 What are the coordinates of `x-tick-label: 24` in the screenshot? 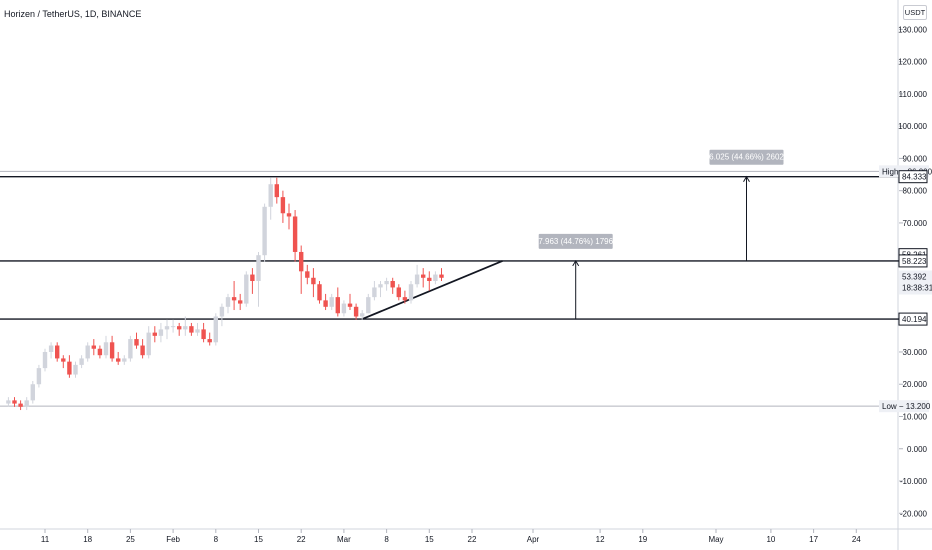 It's located at (856, 539).